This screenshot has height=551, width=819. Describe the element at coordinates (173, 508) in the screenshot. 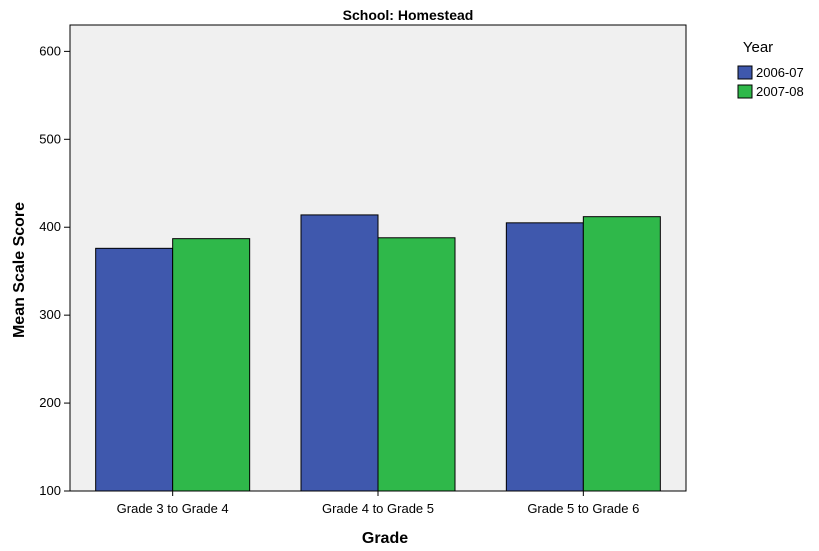

I see `x-tick-label: Grade 3 to Grade 4` at that location.